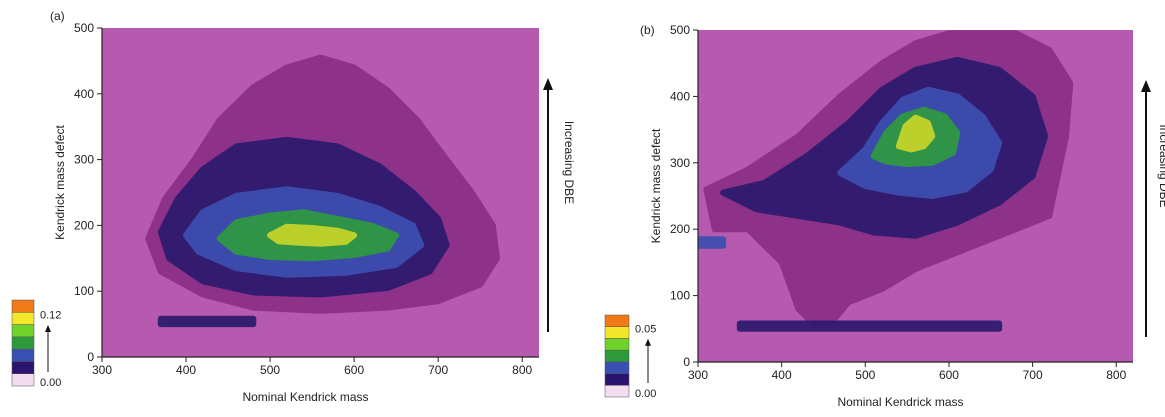 The width and height of the screenshot is (1165, 417). I want to click on colorbar-max-label: 0.05, so click(645, 330).